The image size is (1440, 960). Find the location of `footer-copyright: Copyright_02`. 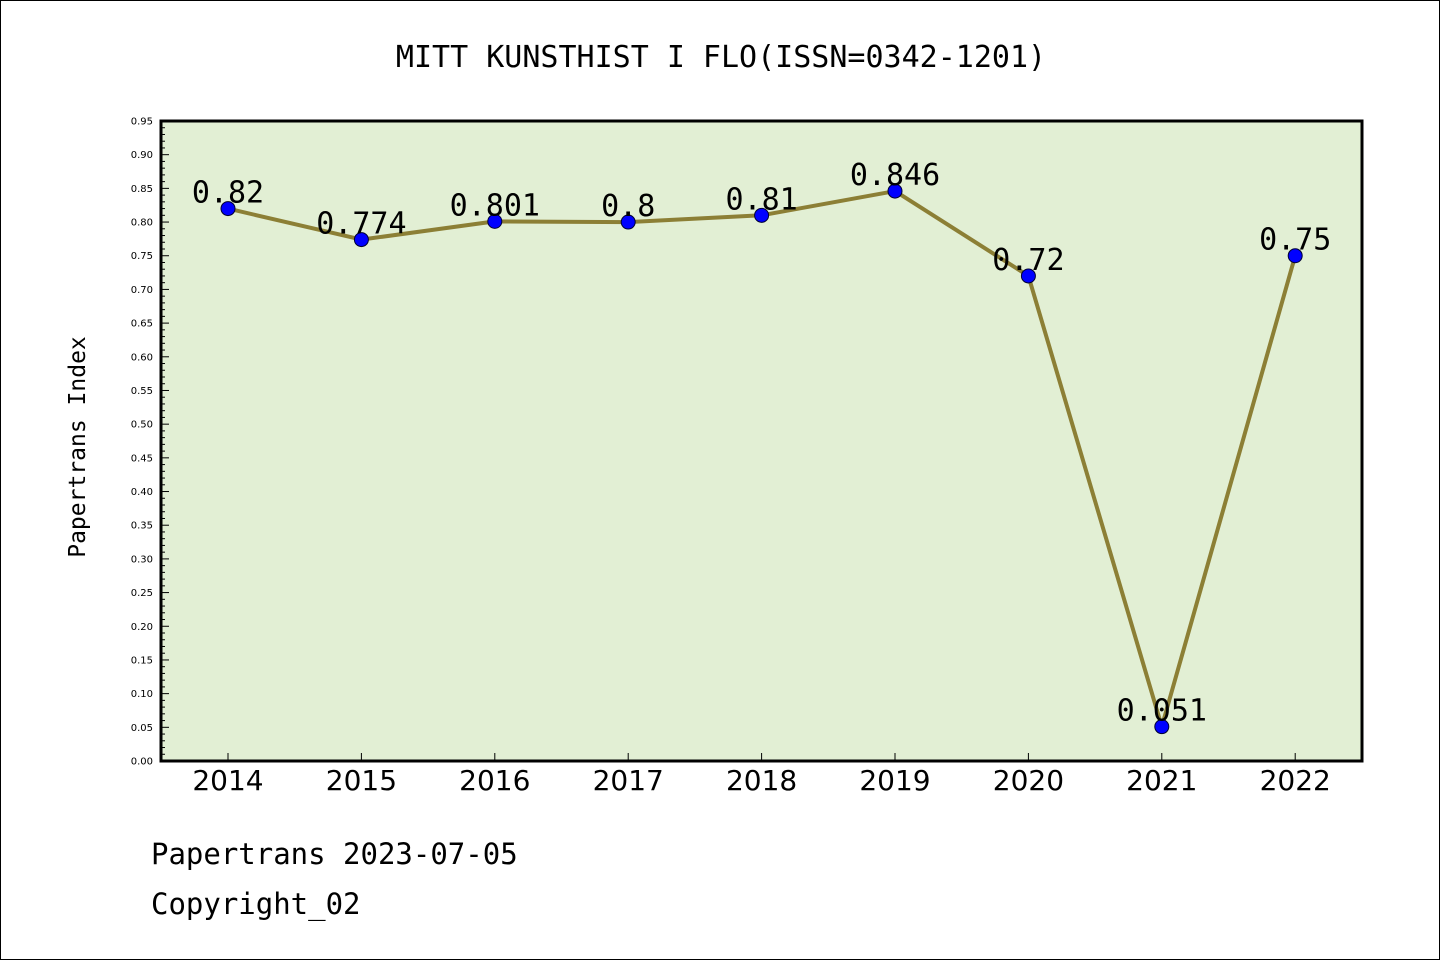

footer-copyright: Copyright_02 is located at coordinates (256, 904).